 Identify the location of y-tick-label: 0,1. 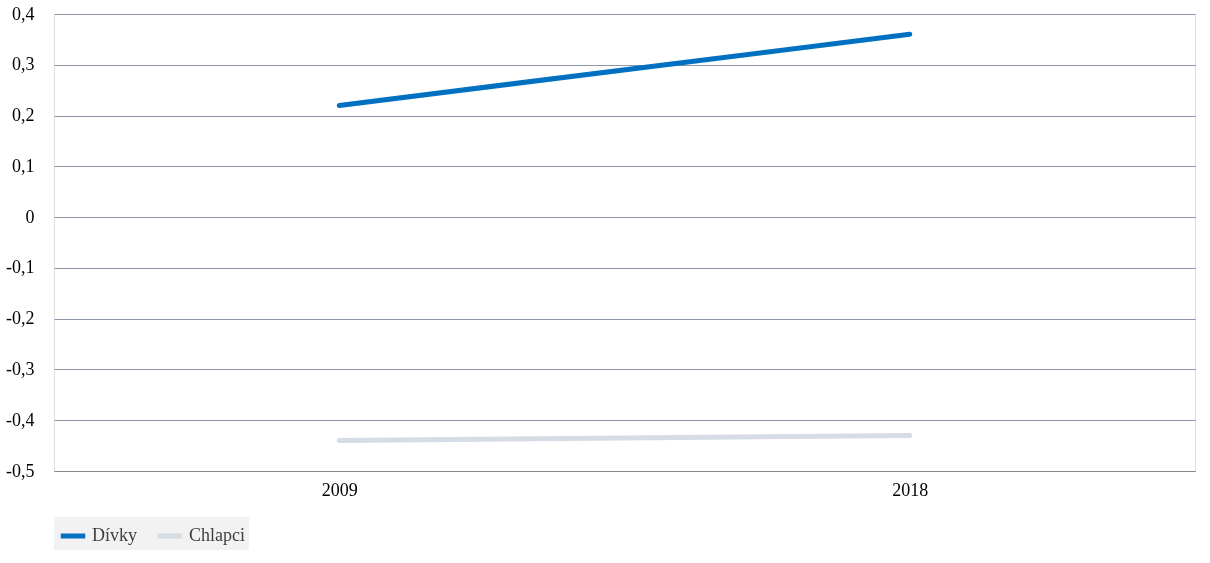
(23, 165).